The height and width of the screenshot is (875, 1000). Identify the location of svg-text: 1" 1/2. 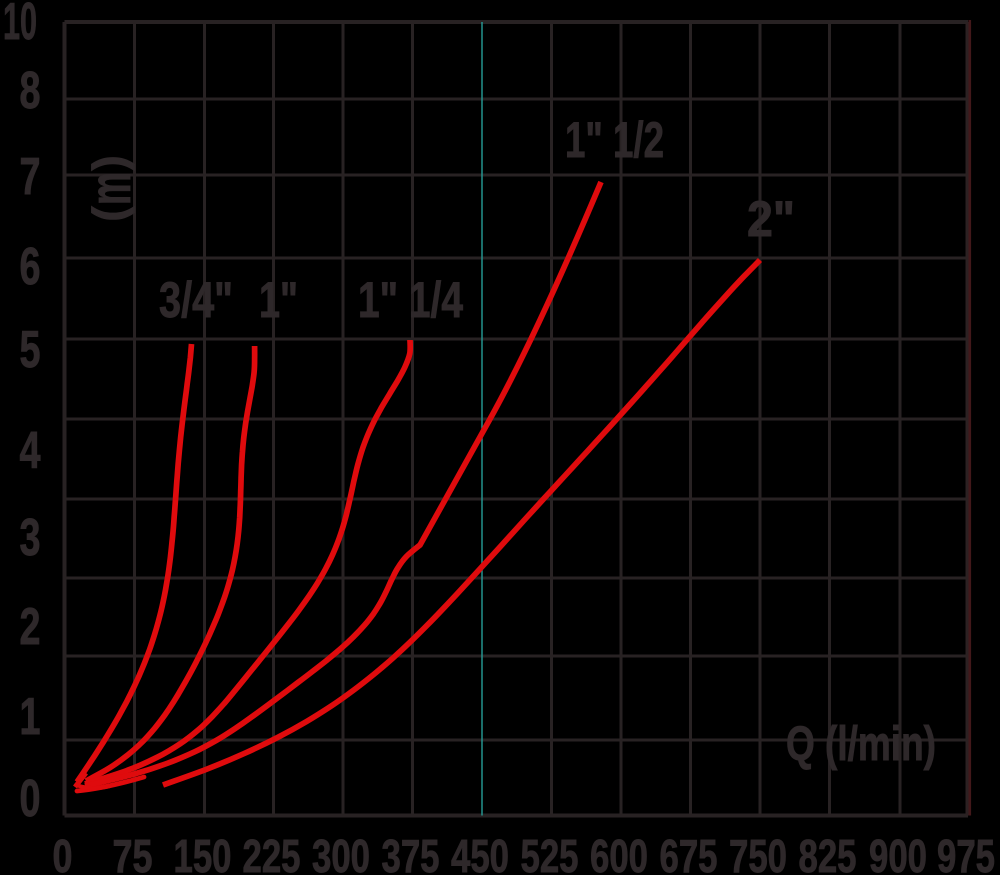
(614, 140).